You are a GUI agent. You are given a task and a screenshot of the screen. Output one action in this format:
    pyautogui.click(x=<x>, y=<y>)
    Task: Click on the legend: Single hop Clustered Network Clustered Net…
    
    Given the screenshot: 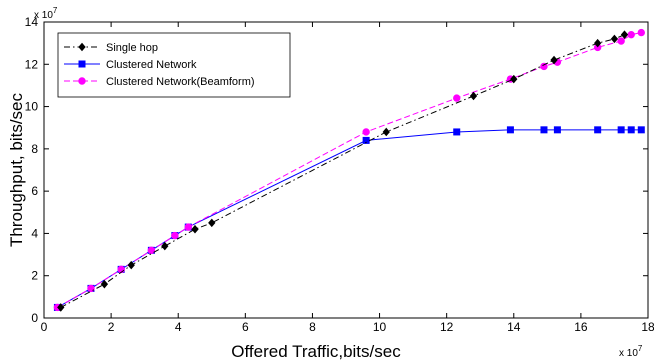 What is the action you would take?
    pyautogui.click(x=174, y=65)
    